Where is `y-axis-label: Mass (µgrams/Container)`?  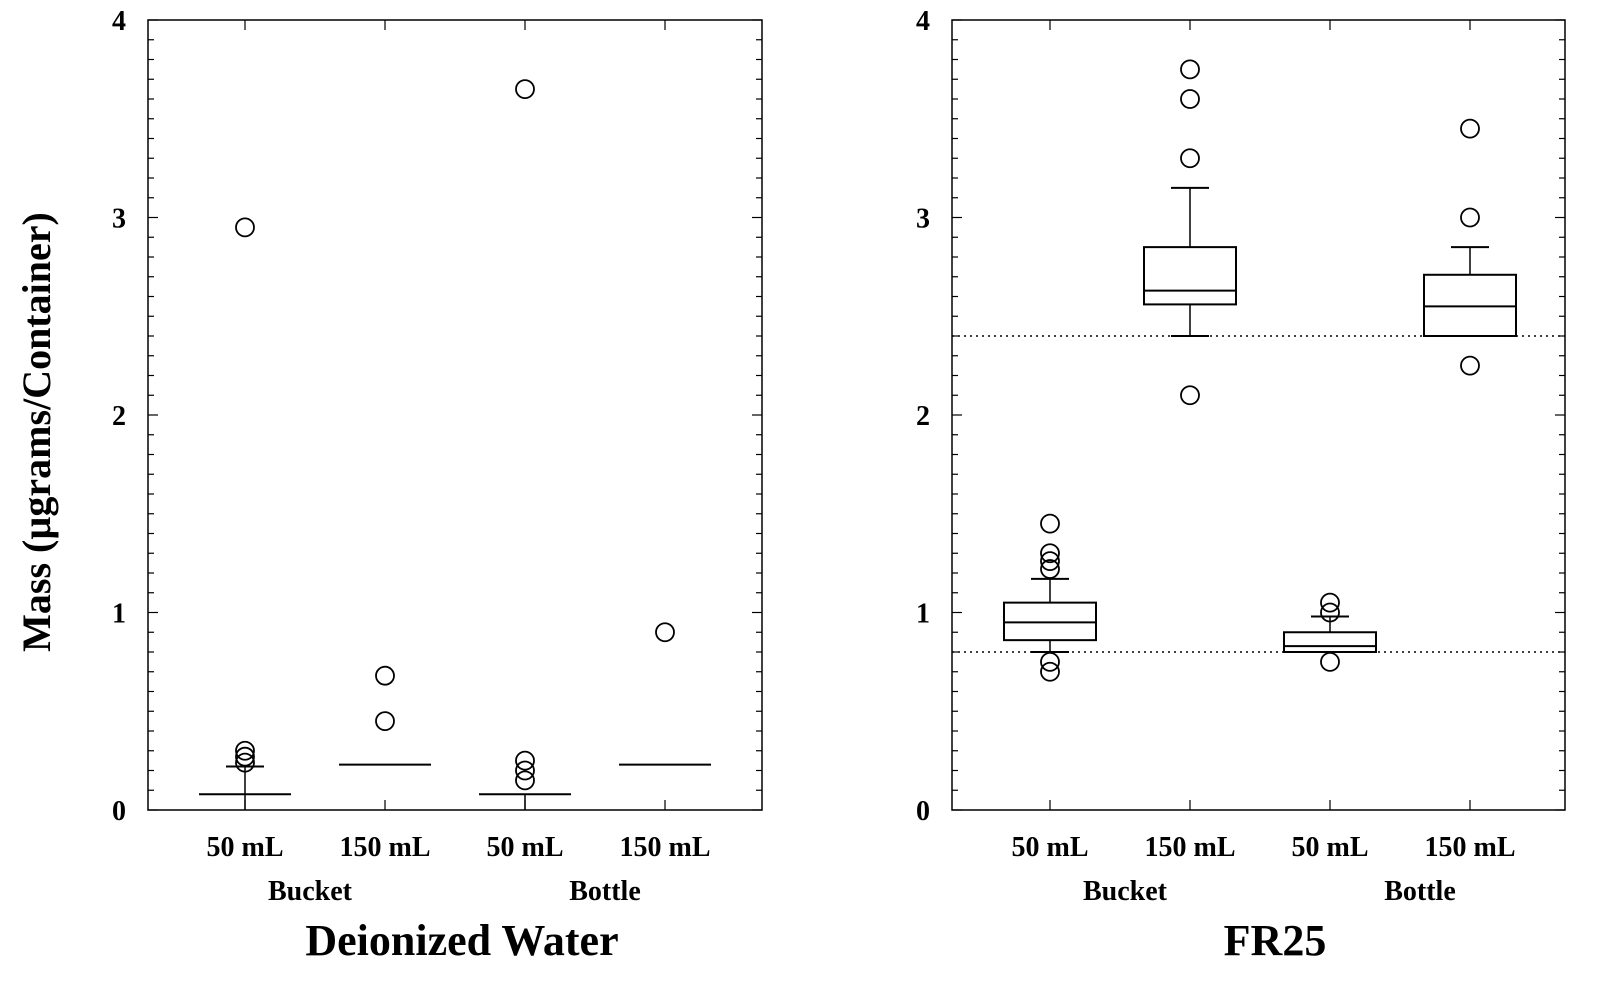 y-axis-label: Mass (µgrams/Container) is located at coordinates (36, 432).